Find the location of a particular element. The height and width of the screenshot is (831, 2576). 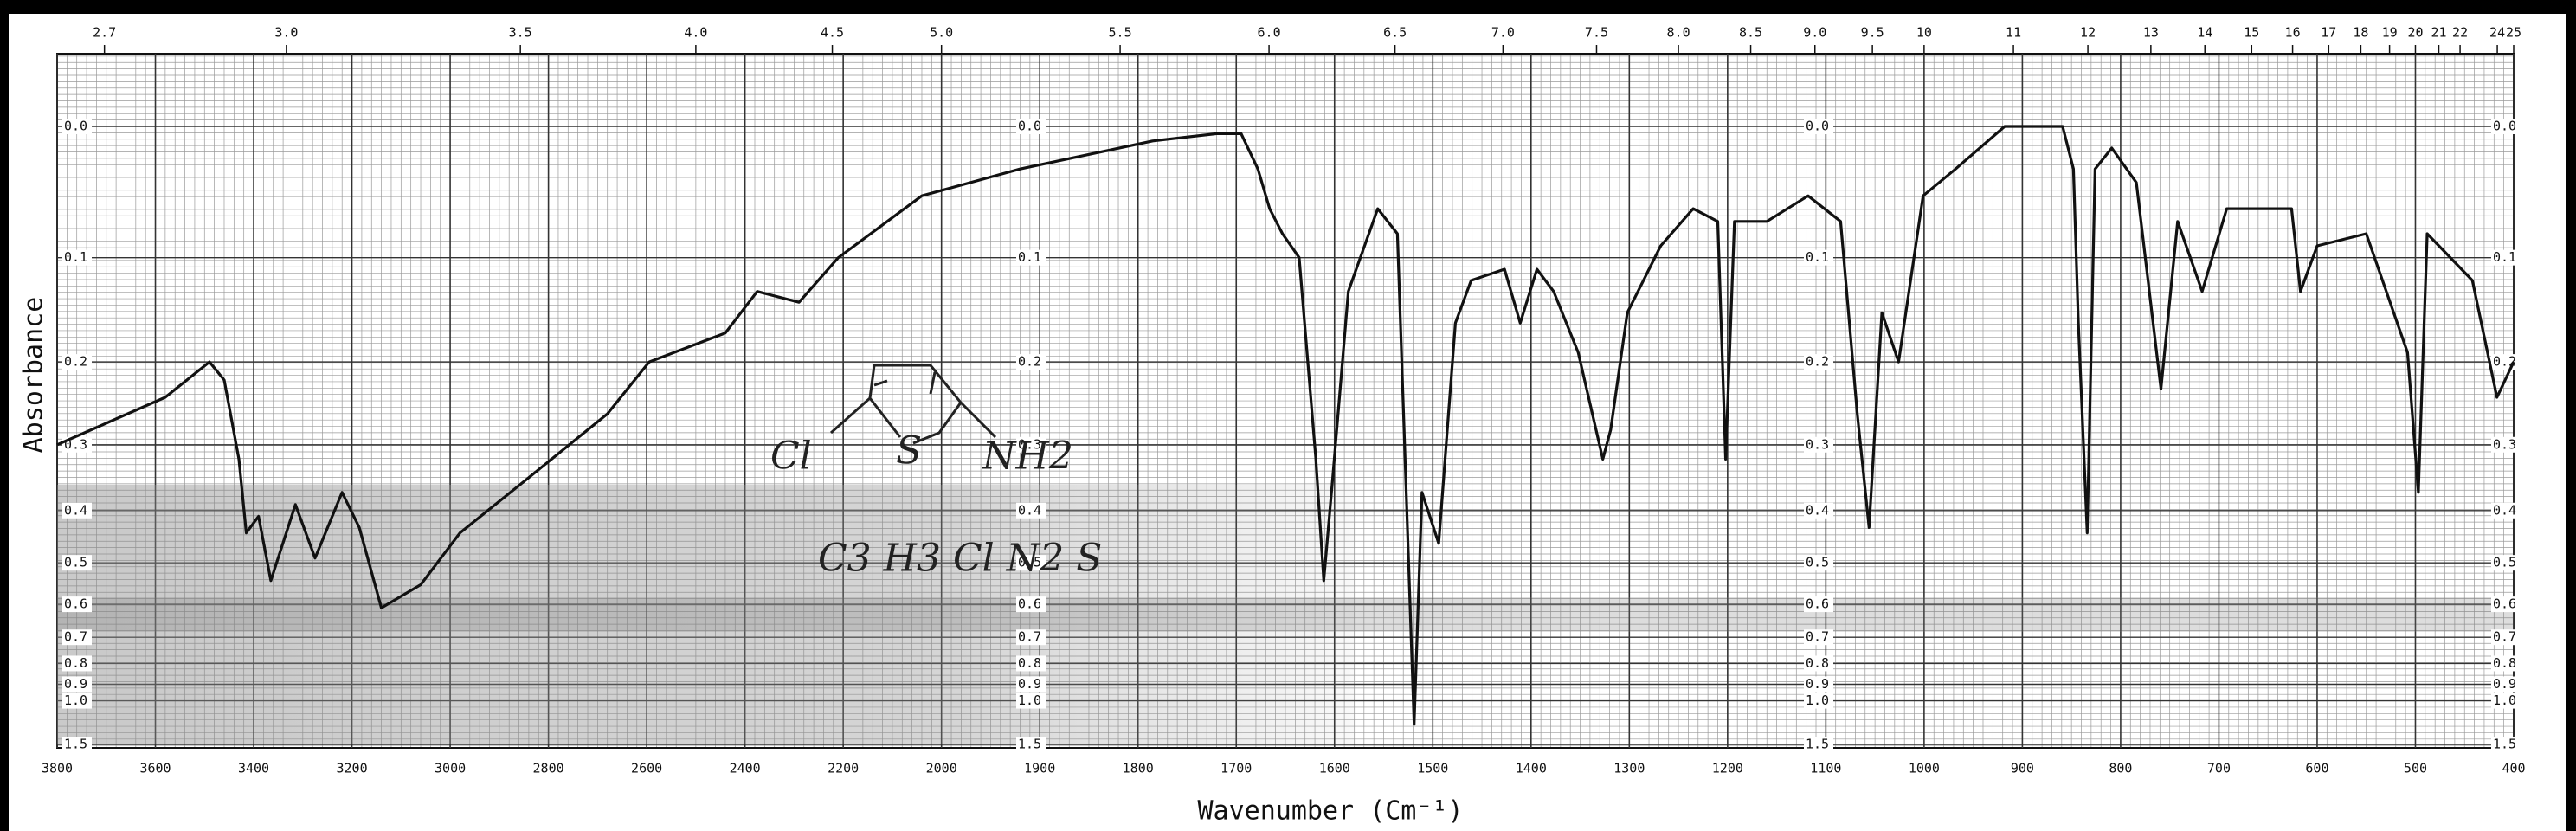

x2-tick-label: 18 is located at coordinates (2360, 33).